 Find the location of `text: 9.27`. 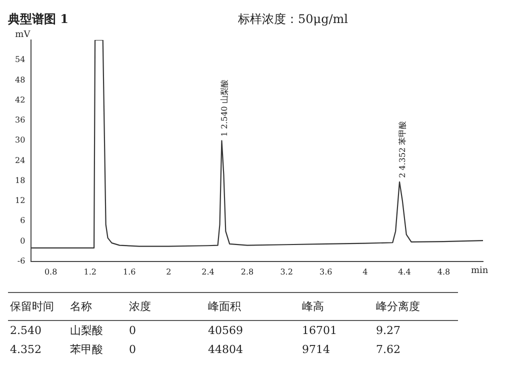

text: 9.27 is located at coordinates (388, 331).